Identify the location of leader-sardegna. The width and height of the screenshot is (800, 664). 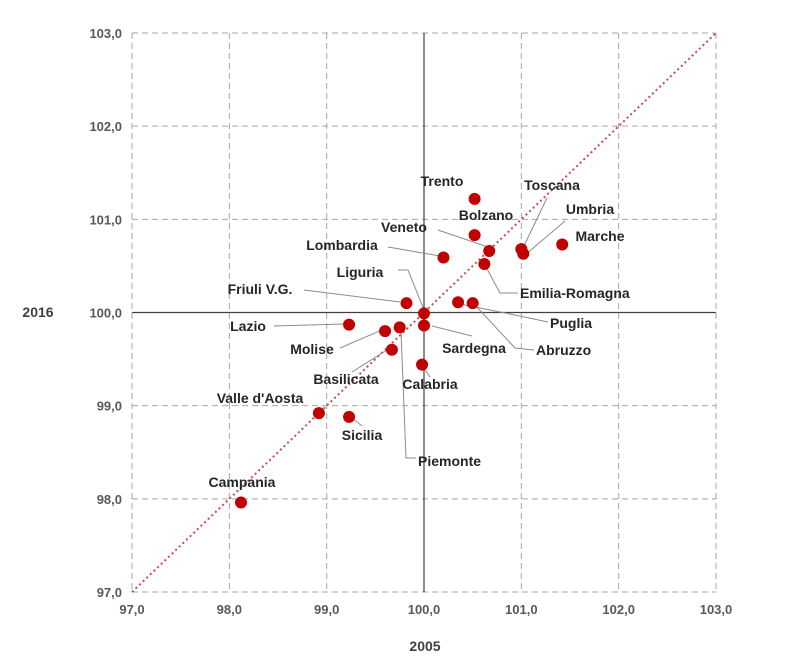
(452, 331).